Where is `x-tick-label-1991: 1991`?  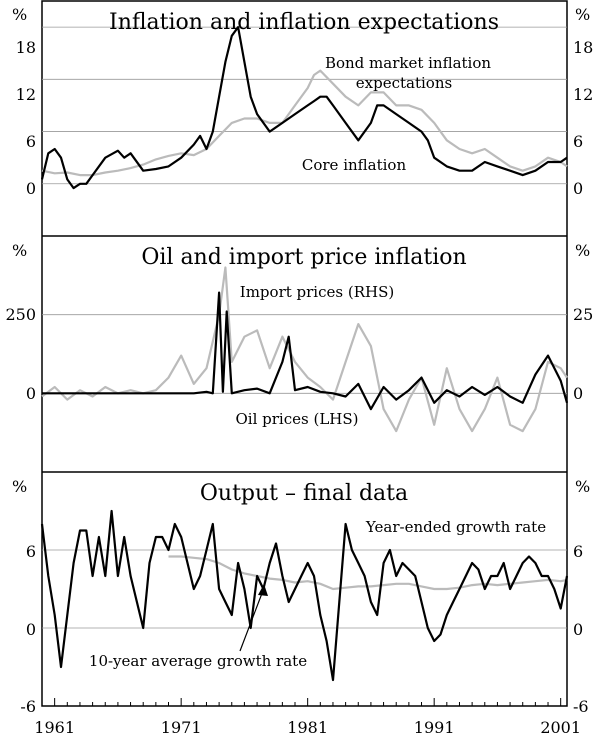 x-tick-label-1991: 1991 is located at coordinates (434, 727).